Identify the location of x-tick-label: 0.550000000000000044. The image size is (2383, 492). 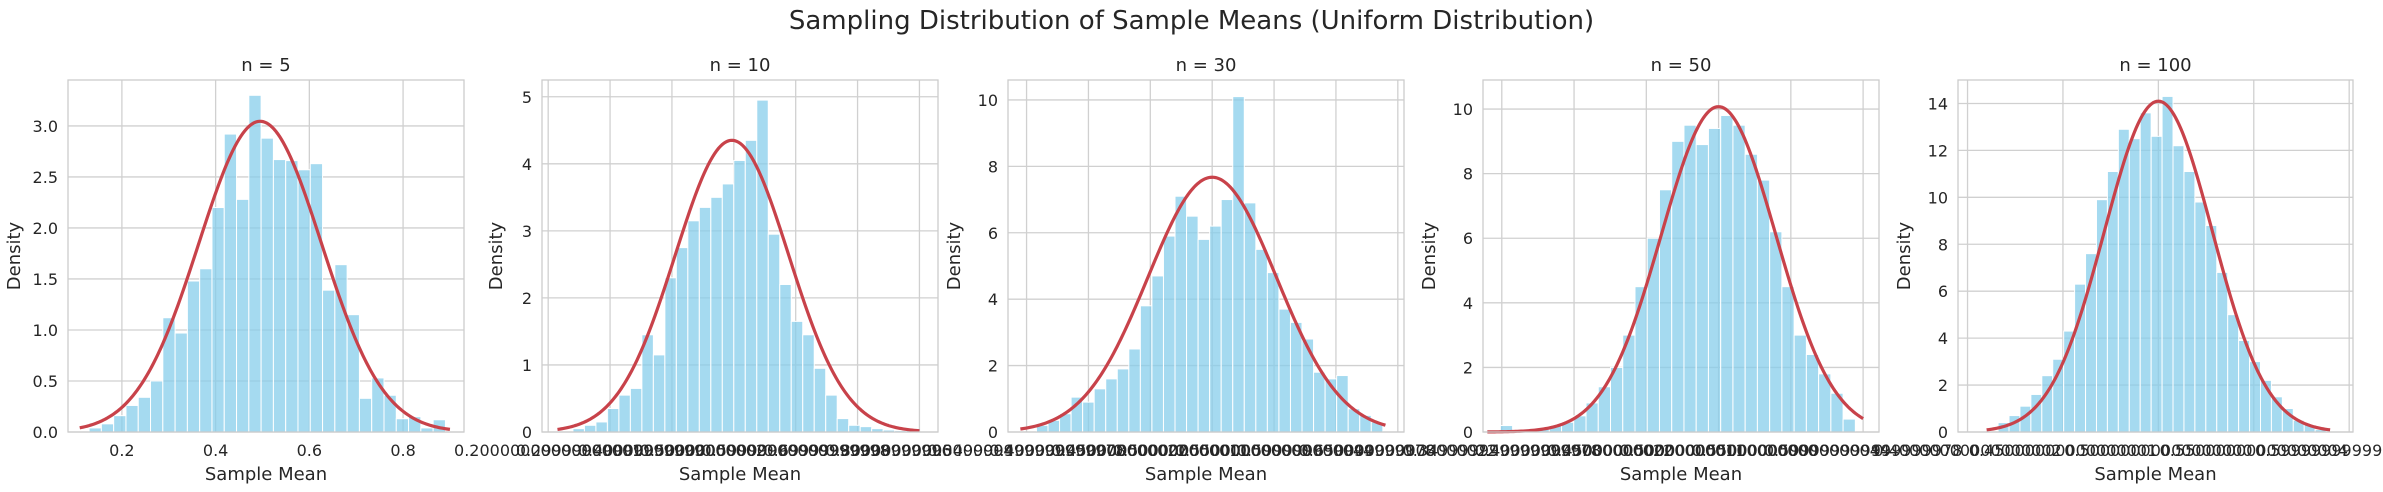
(1791, 450).